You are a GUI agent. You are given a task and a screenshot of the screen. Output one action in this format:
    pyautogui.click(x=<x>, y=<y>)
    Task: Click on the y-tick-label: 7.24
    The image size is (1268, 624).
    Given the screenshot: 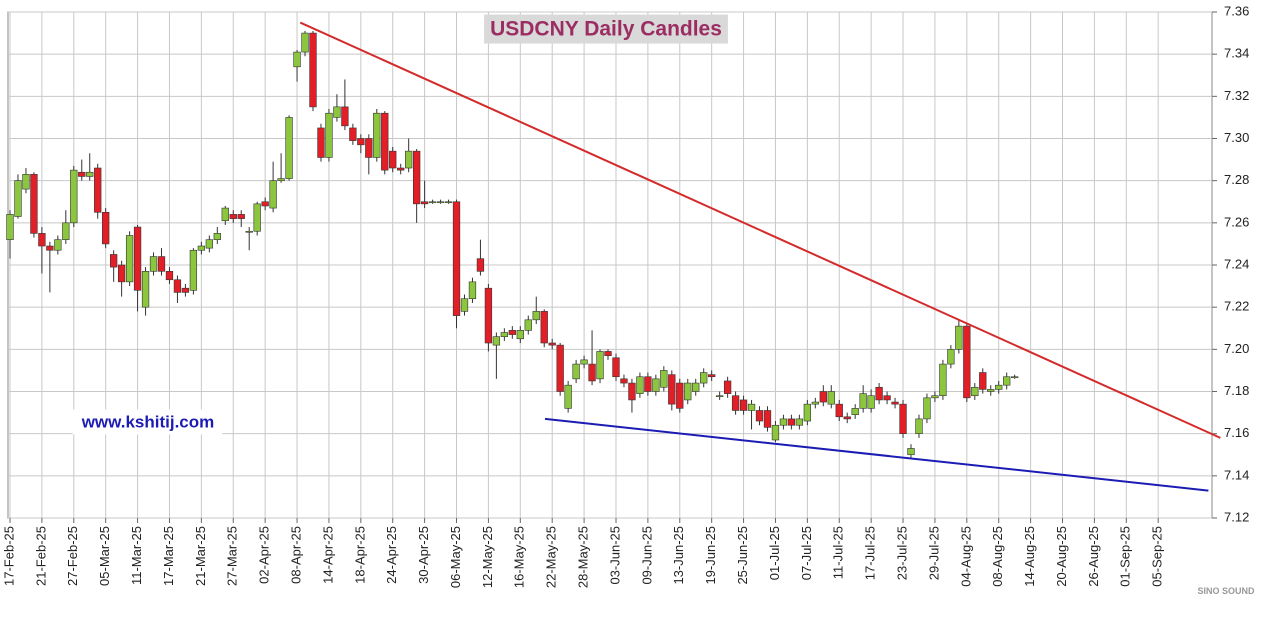 What is the action you would take?
    pyautogui.click(x=1236, y=263)
    